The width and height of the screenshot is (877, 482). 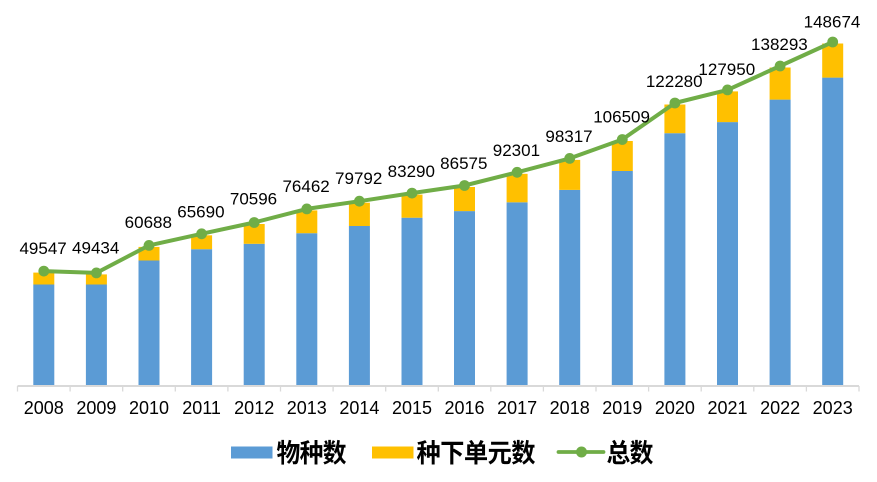 I want to click on svg-text: 2008, so click(x=44, y=408).